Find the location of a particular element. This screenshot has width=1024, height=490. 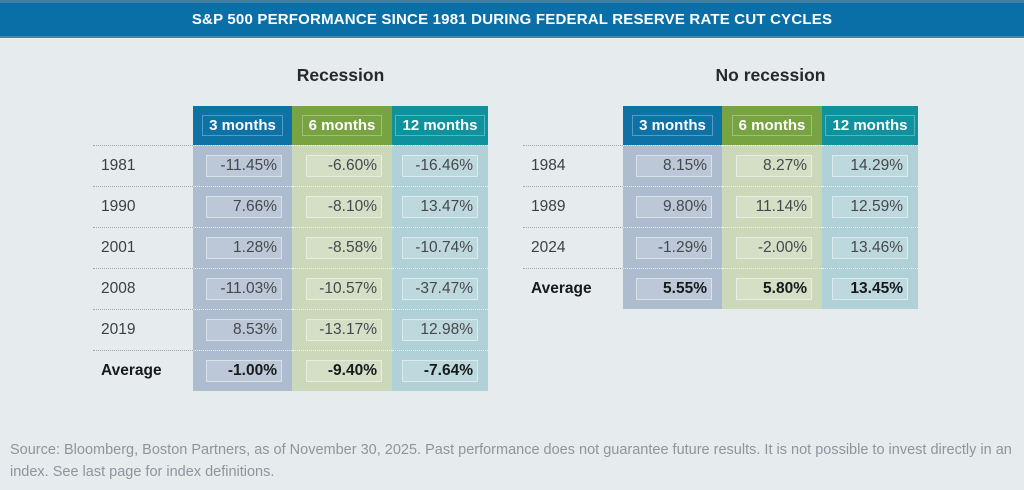

value-text: 8.27% is located at coordinates (774, 166).